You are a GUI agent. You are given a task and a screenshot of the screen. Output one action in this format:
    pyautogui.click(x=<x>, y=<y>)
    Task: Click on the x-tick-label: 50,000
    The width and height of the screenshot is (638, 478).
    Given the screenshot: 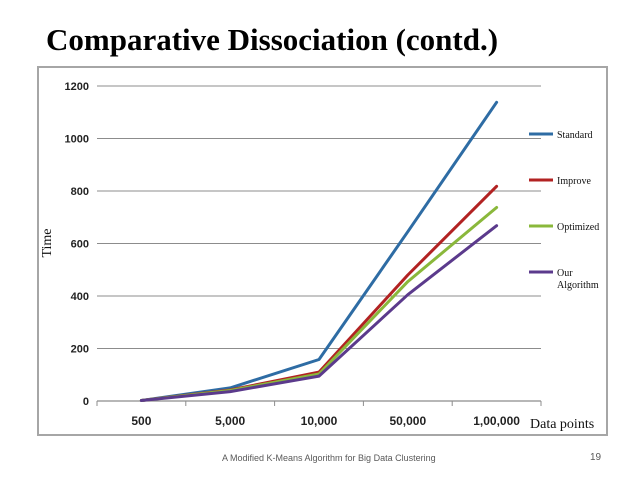 What is the action you would take?
    pyautogui.click(x=407, y=421)
    